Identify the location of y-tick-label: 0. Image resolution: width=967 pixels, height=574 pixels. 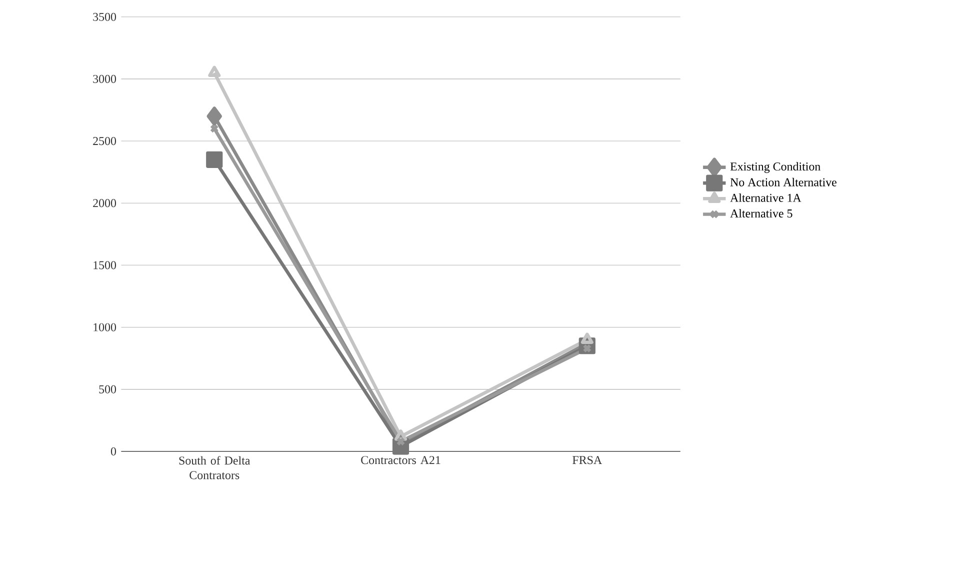
(113, 451).